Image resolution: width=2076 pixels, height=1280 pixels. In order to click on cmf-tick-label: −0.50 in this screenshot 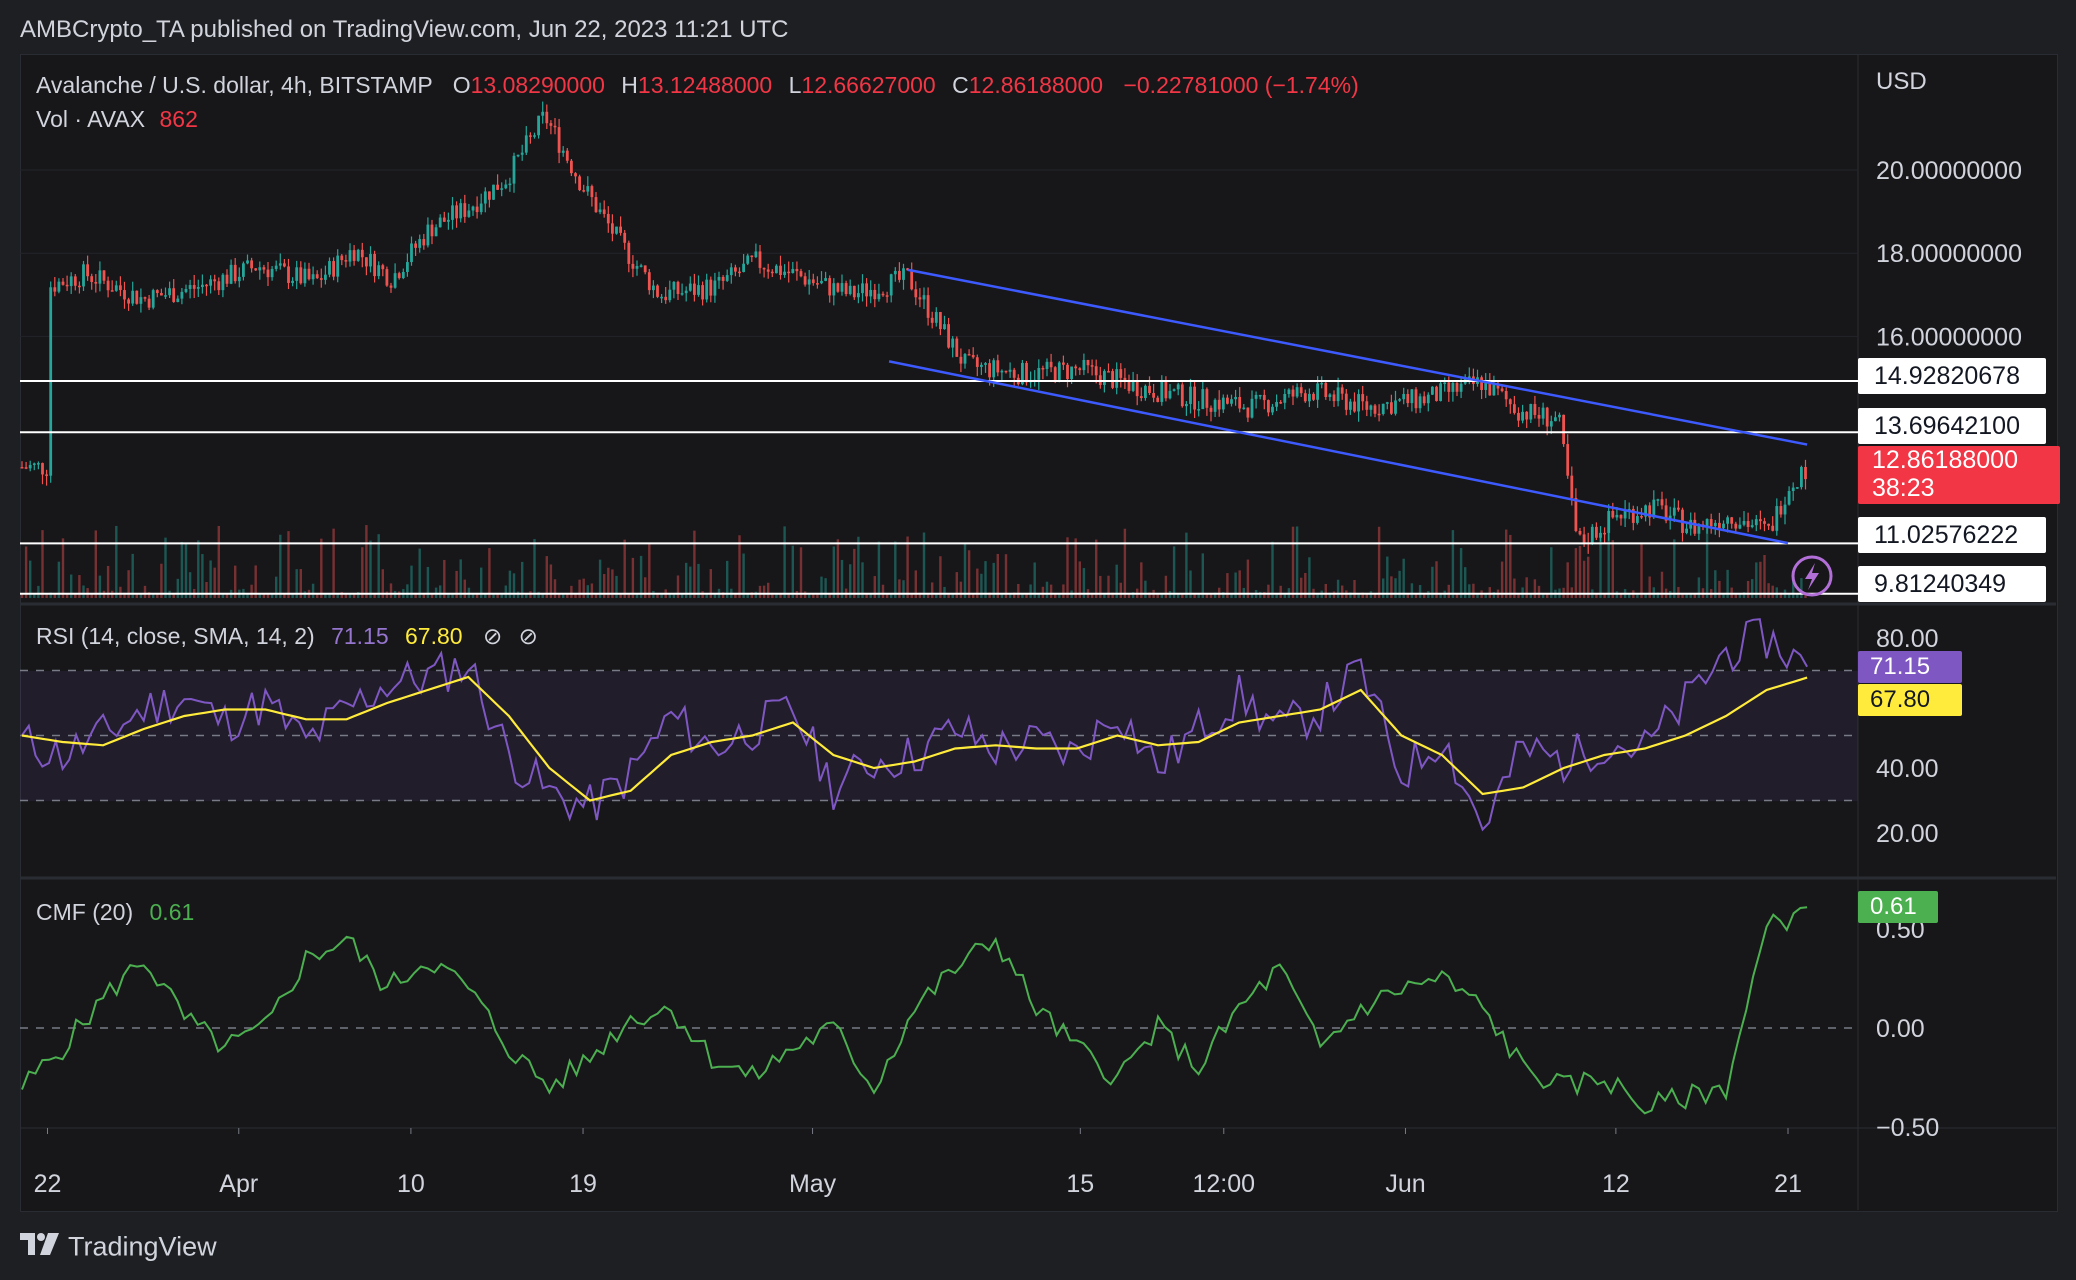, I will do `click(1907, 1128)`.